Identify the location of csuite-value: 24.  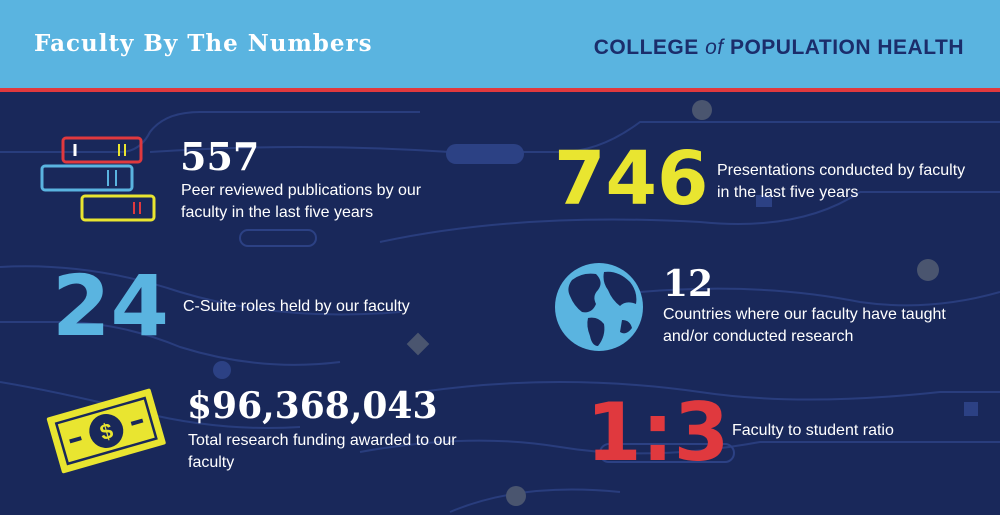
(110, 306).